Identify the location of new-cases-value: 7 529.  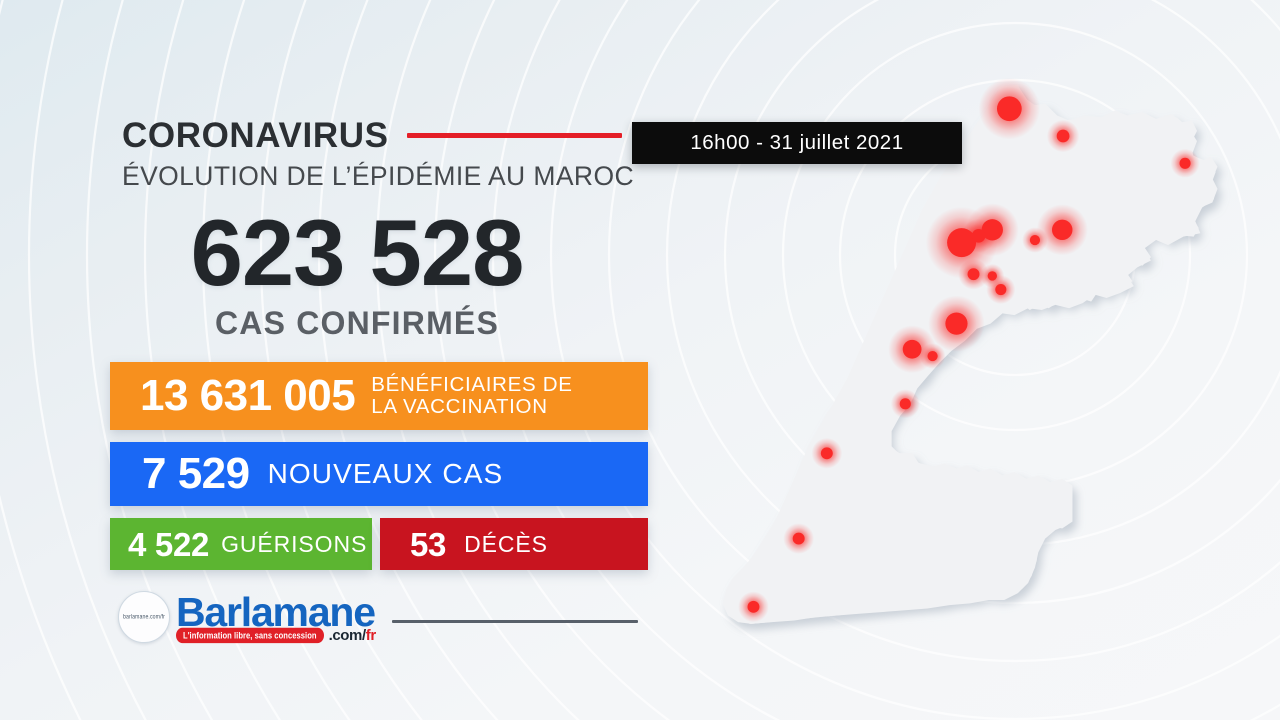
(196, 473).